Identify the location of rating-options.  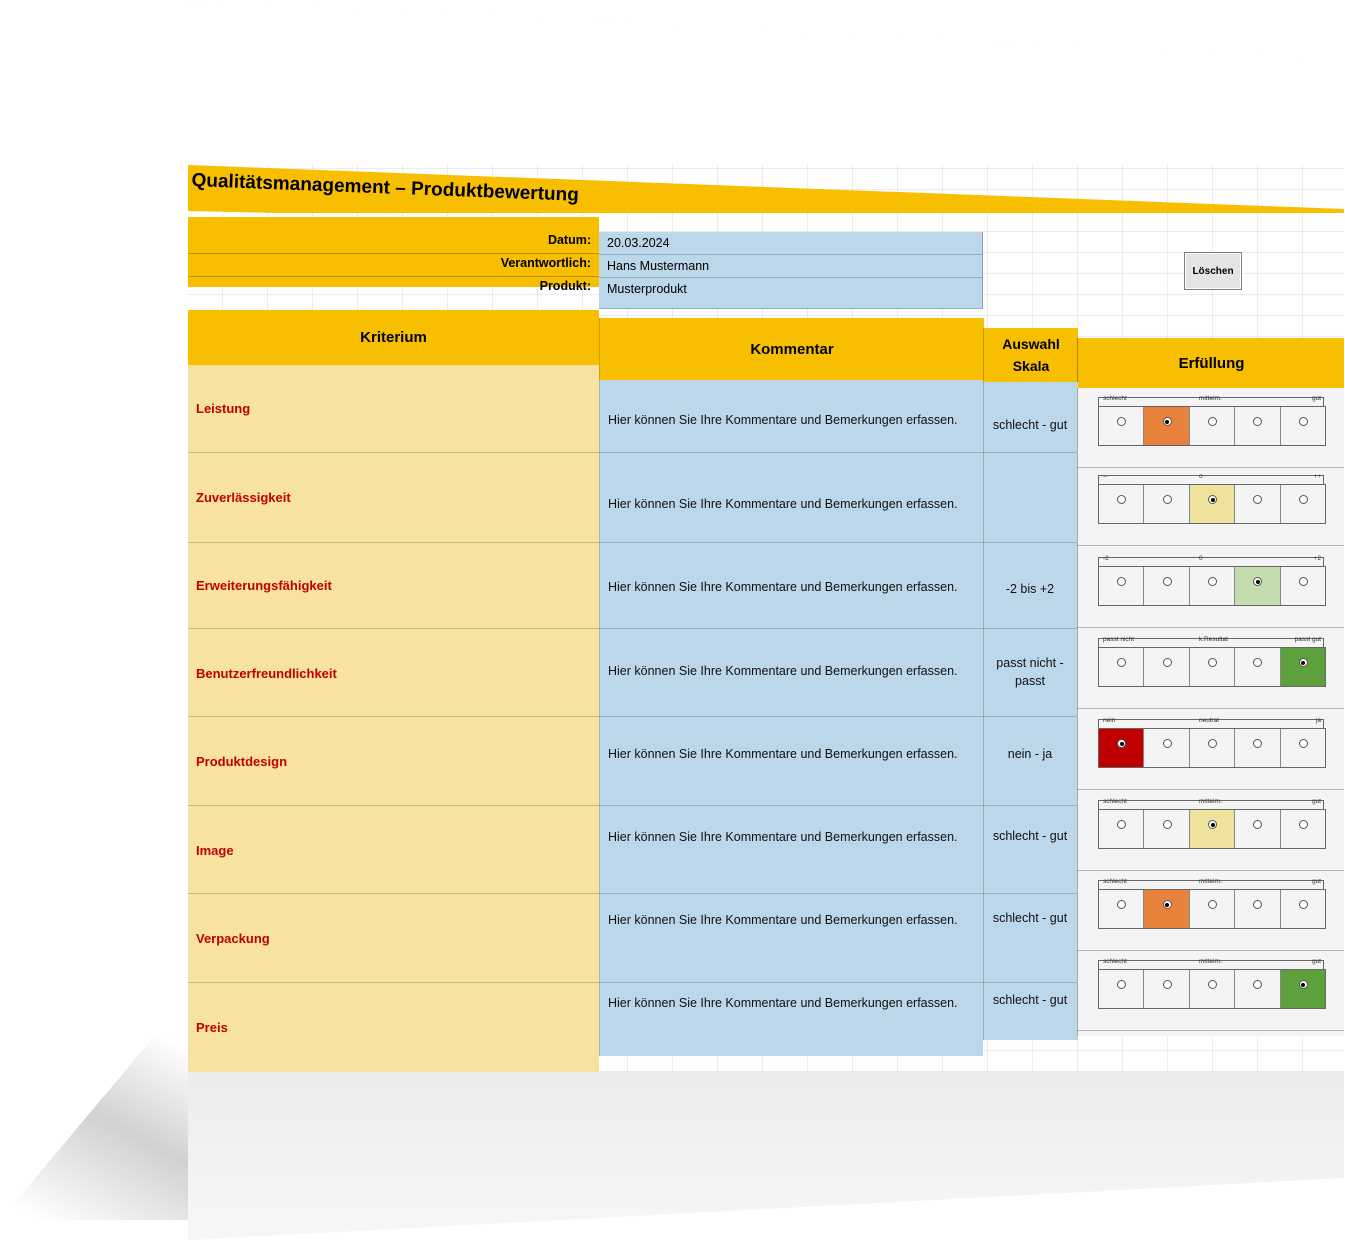
(1212, 909).